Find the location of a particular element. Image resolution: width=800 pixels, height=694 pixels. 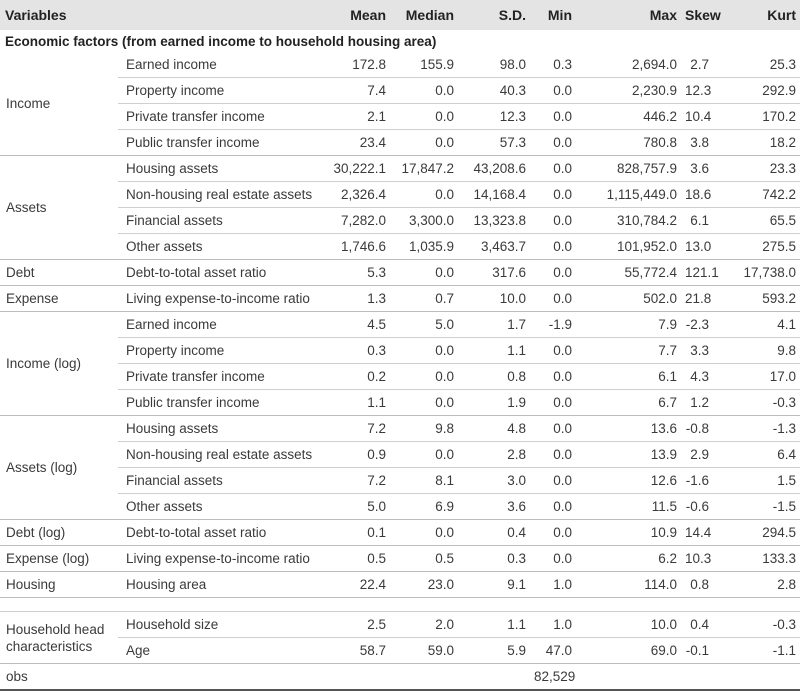

cell-mean: 0.5 is located at coordinates (345, 558).